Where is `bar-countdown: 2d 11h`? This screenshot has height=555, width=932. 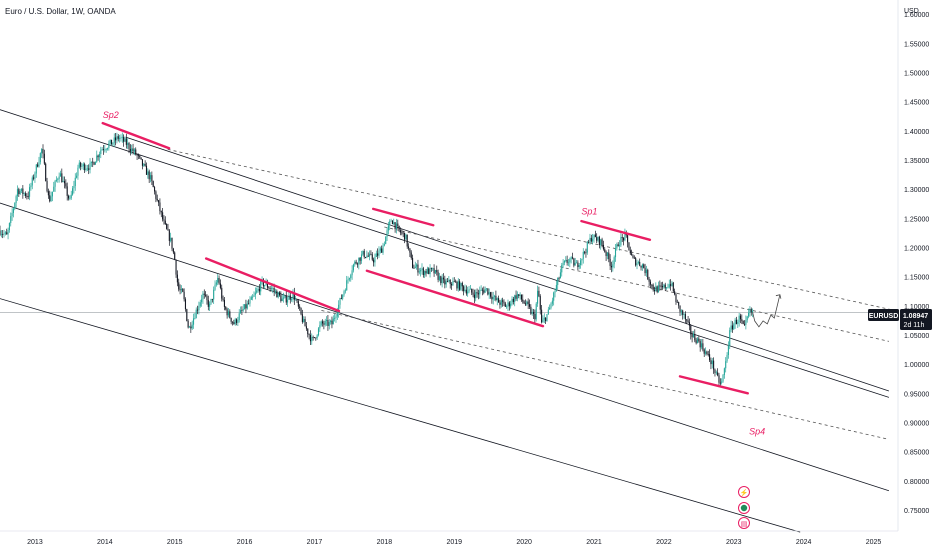
bar-countdown: 2d 11h is located at coordinates (914, 325).